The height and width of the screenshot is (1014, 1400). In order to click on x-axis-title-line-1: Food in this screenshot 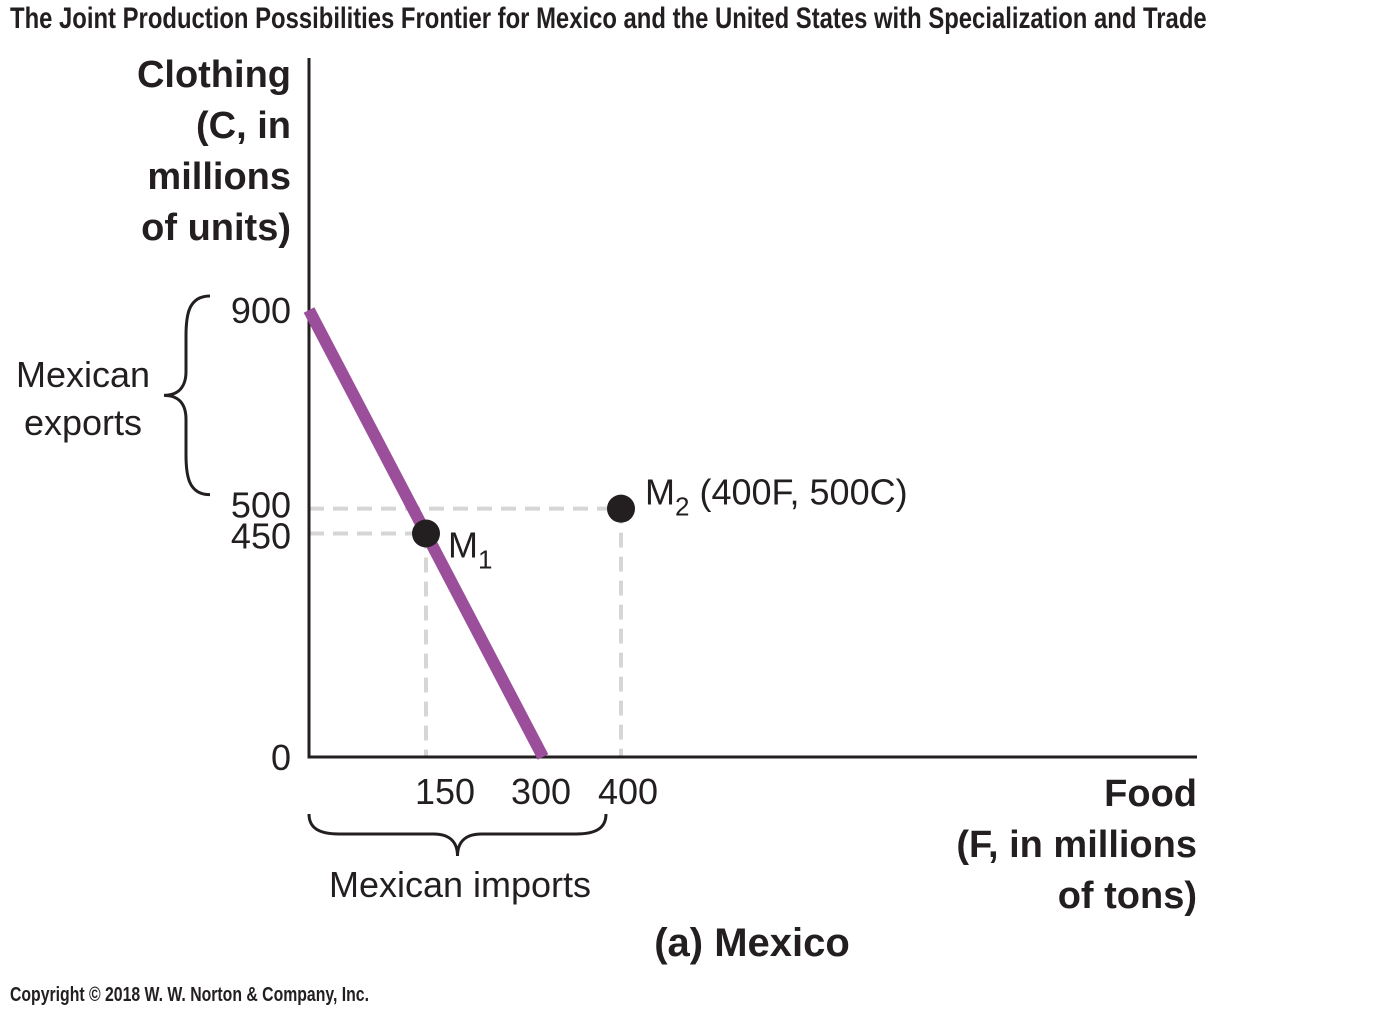, I will do `click(1150, 794)`.